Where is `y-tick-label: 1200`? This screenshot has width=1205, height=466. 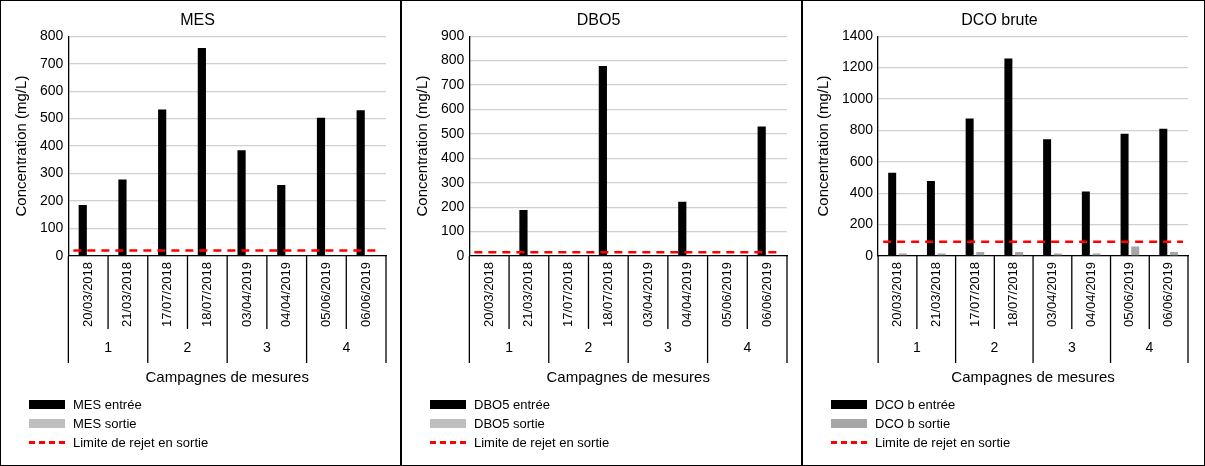 y-tick-label: 1200 is located at coordinates (857, 66).